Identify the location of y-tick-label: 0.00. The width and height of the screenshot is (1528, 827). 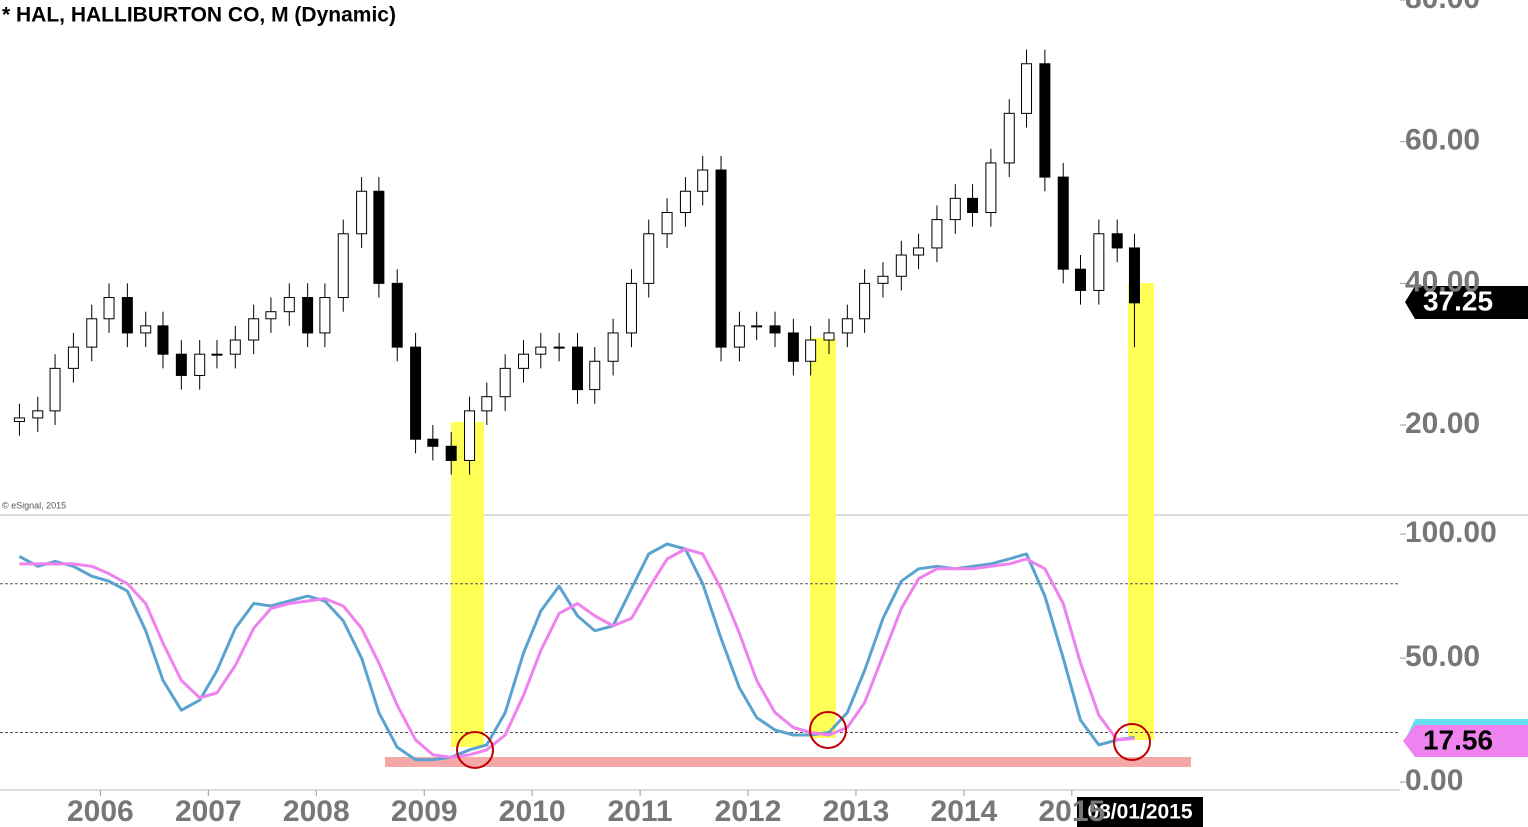
(1434, 780).